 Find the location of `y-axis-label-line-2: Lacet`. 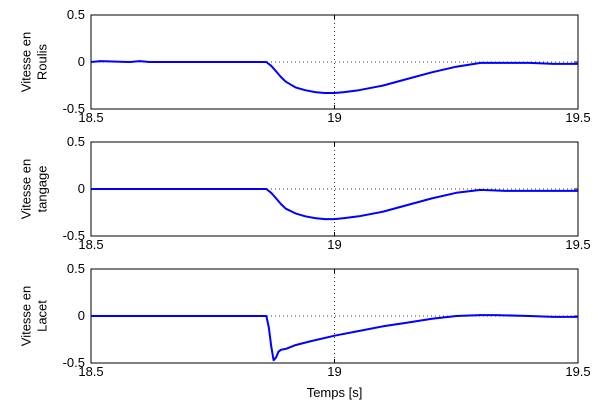

y-axis-label-line-2: Lacet is located at coordinates (41, 316).